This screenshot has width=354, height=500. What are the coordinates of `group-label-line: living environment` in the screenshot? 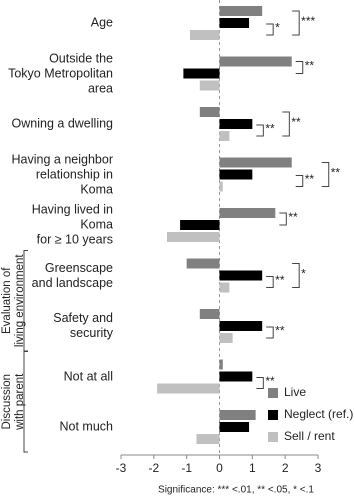 It's located at (20, 300).